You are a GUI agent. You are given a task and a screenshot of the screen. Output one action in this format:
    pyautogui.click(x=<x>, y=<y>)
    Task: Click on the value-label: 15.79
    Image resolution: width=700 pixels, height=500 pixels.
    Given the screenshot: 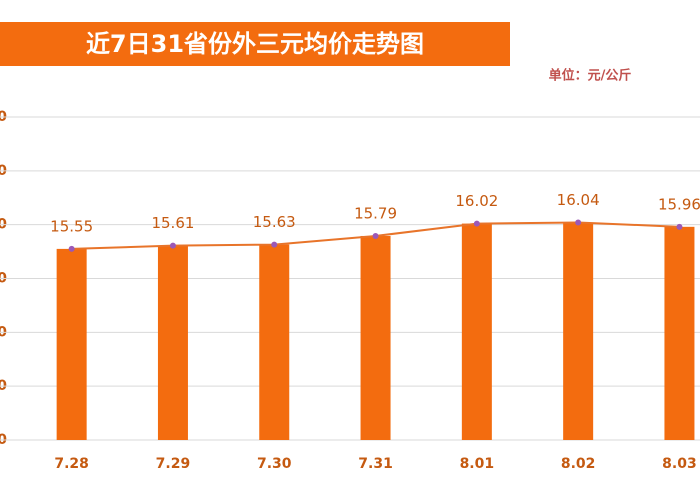 What is the action you would take?
    pyautogui.click(x=375, y=213)
    